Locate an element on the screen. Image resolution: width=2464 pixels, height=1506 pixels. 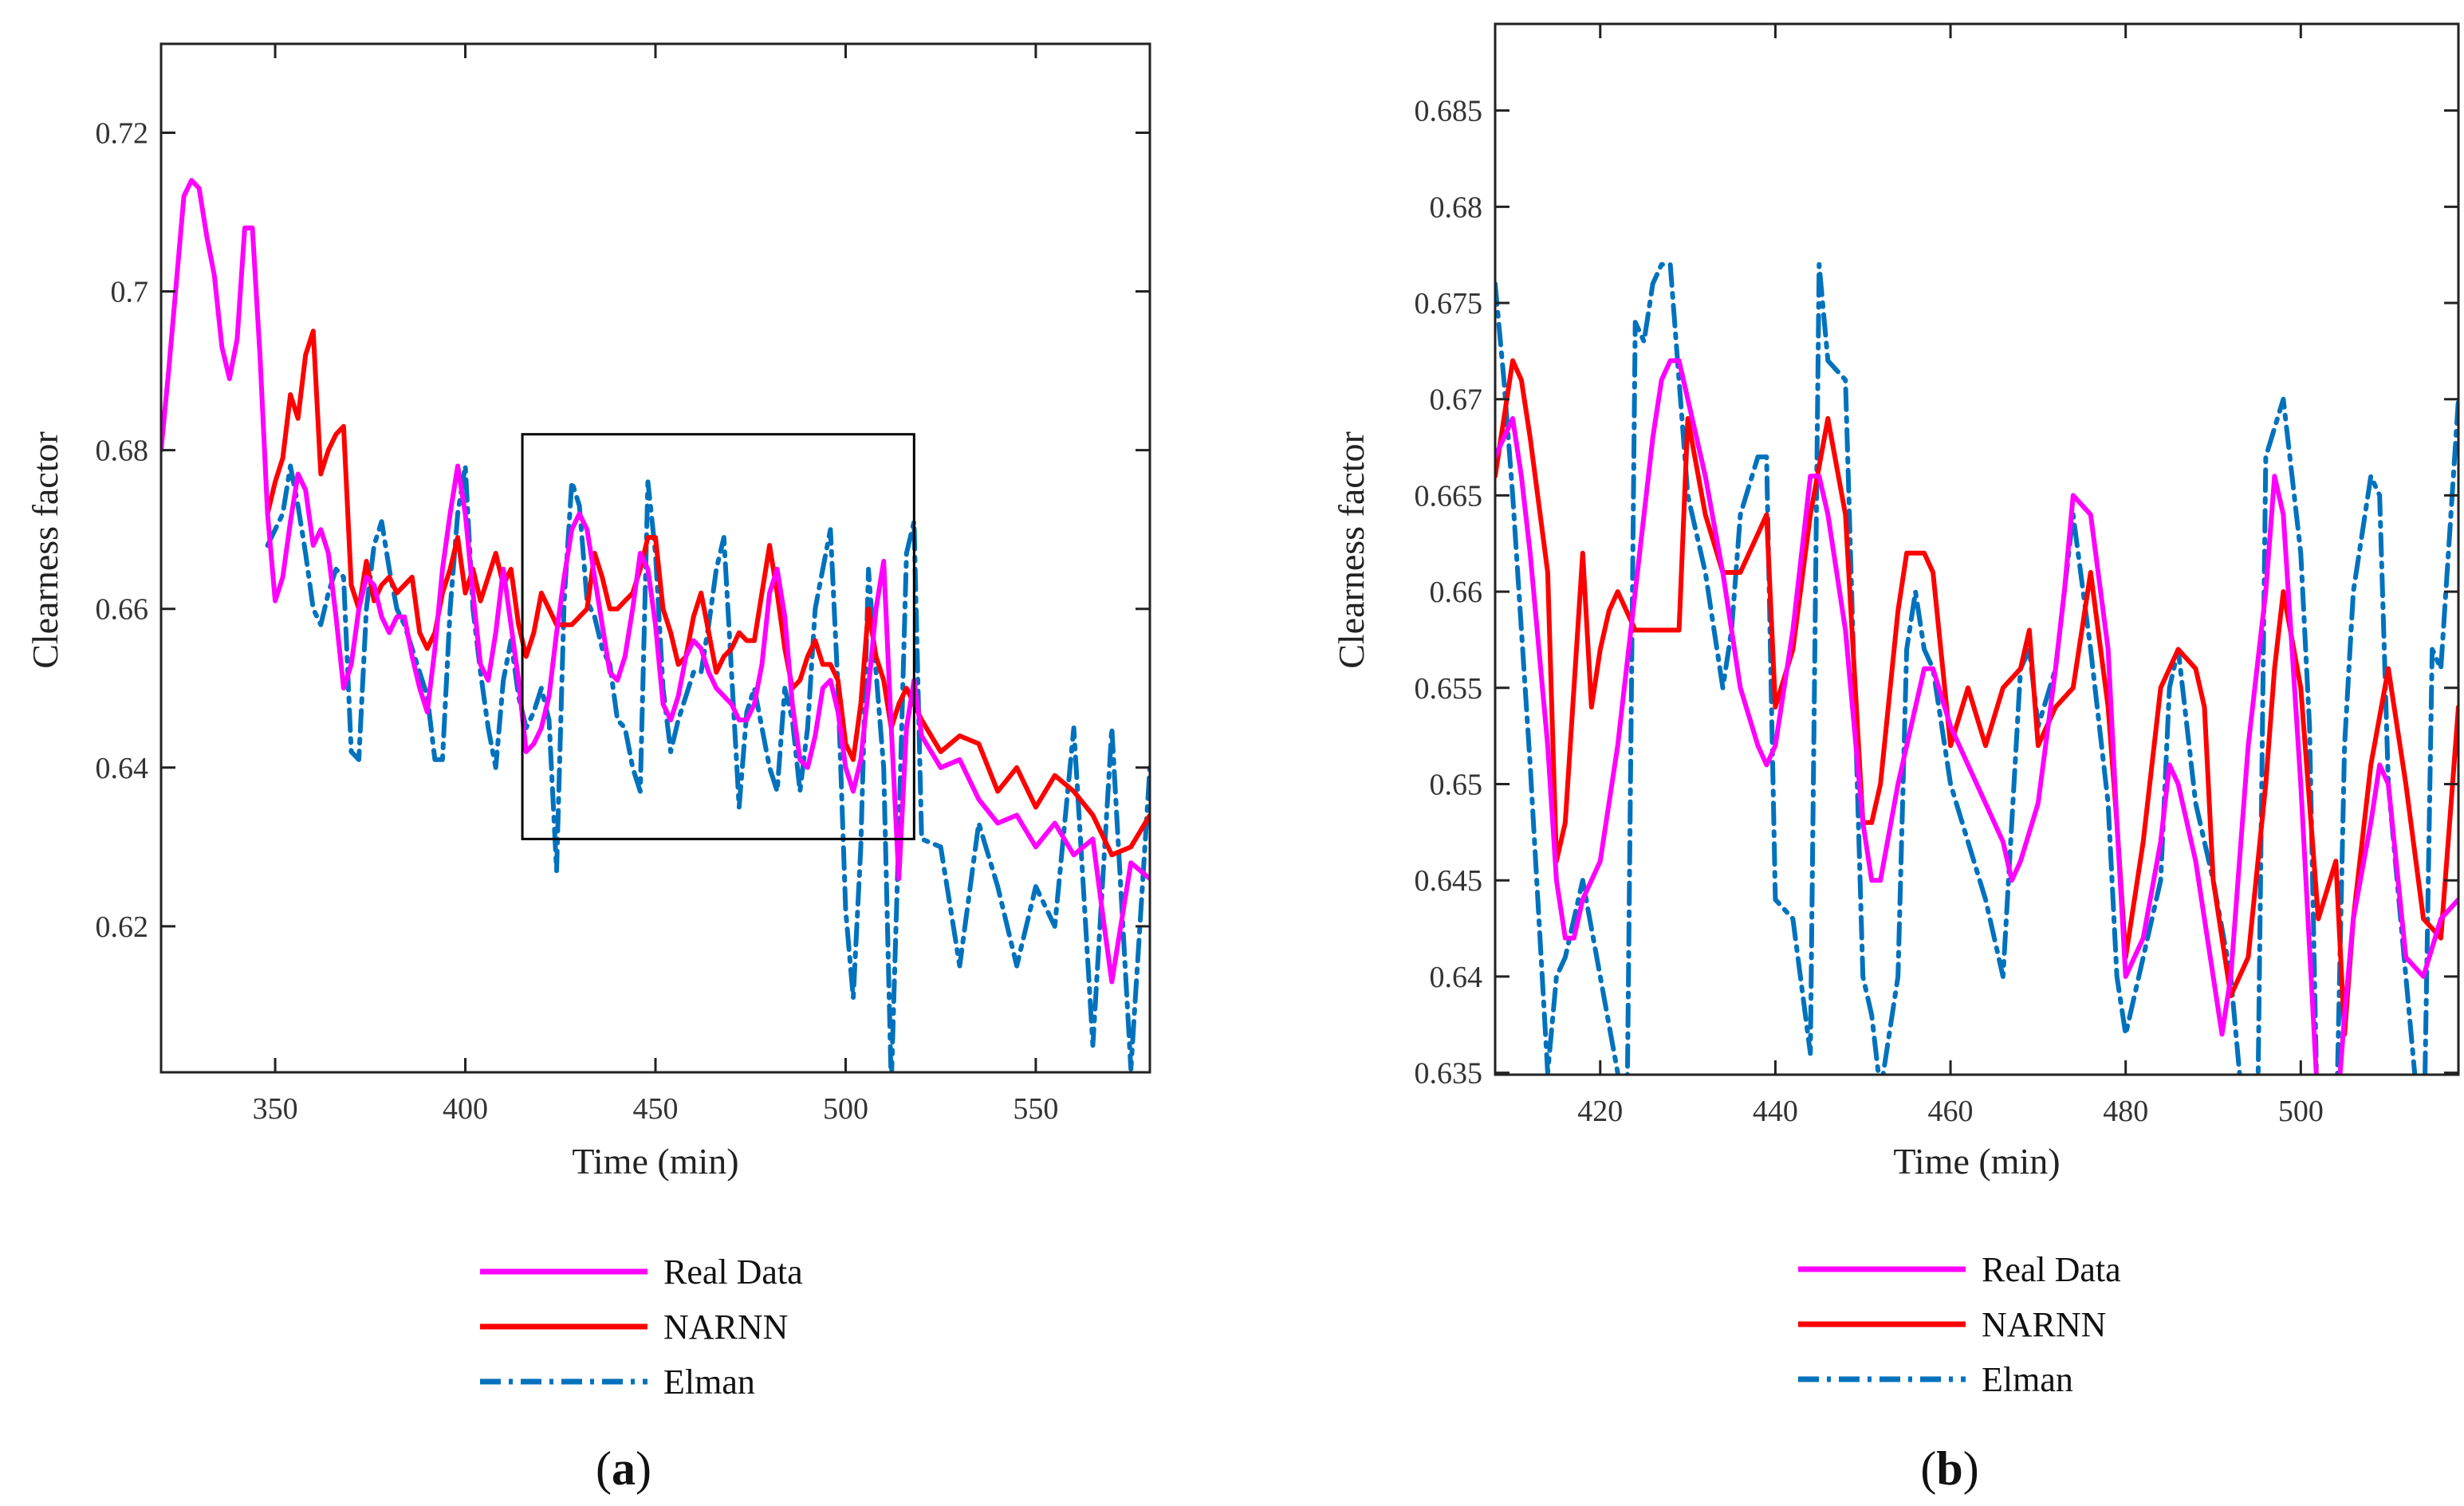
legend-b-label-elman: Elman is located at coordinates (2027, 1379).